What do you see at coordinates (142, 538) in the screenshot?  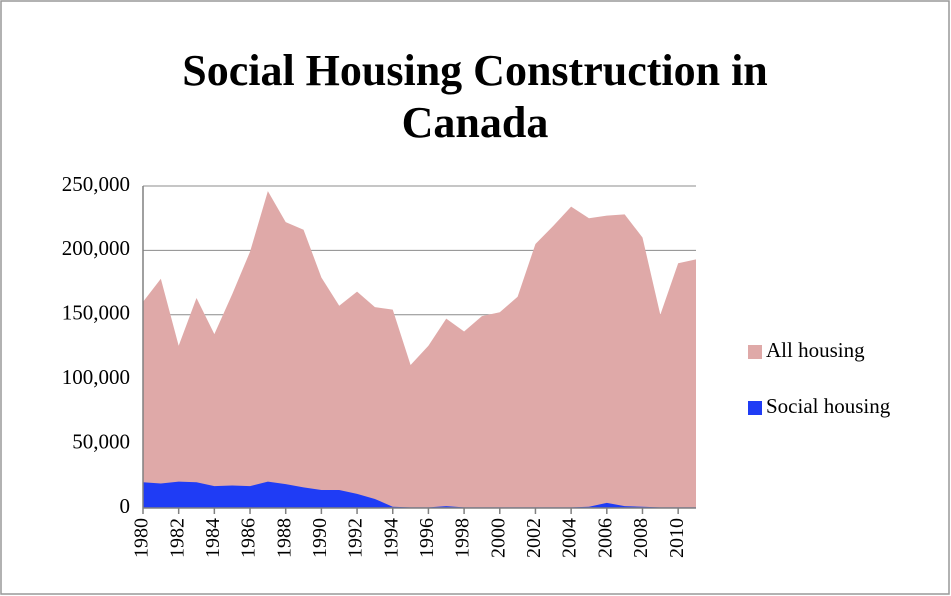 I see `x-tick-label: 1980` at bounding box center [142, 538].